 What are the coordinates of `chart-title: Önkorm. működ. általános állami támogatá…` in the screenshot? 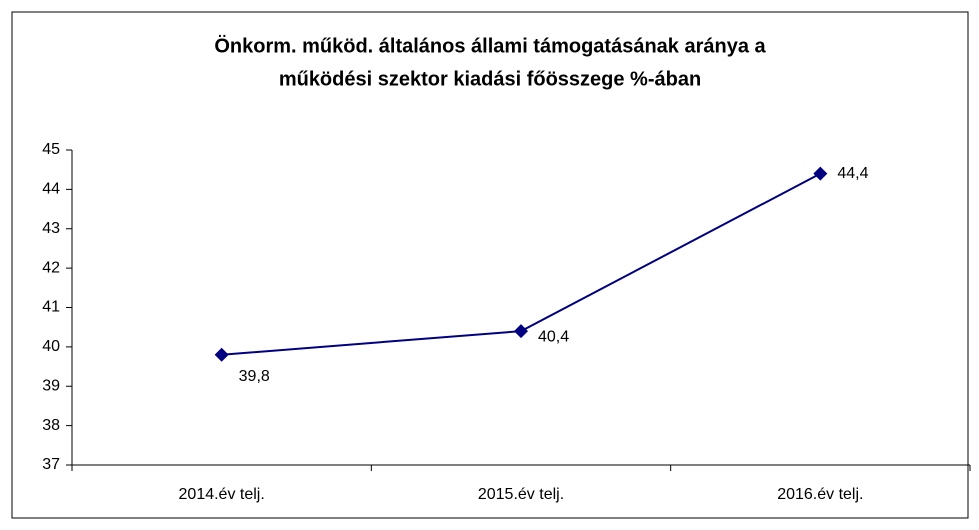 It's located at (490, 45).